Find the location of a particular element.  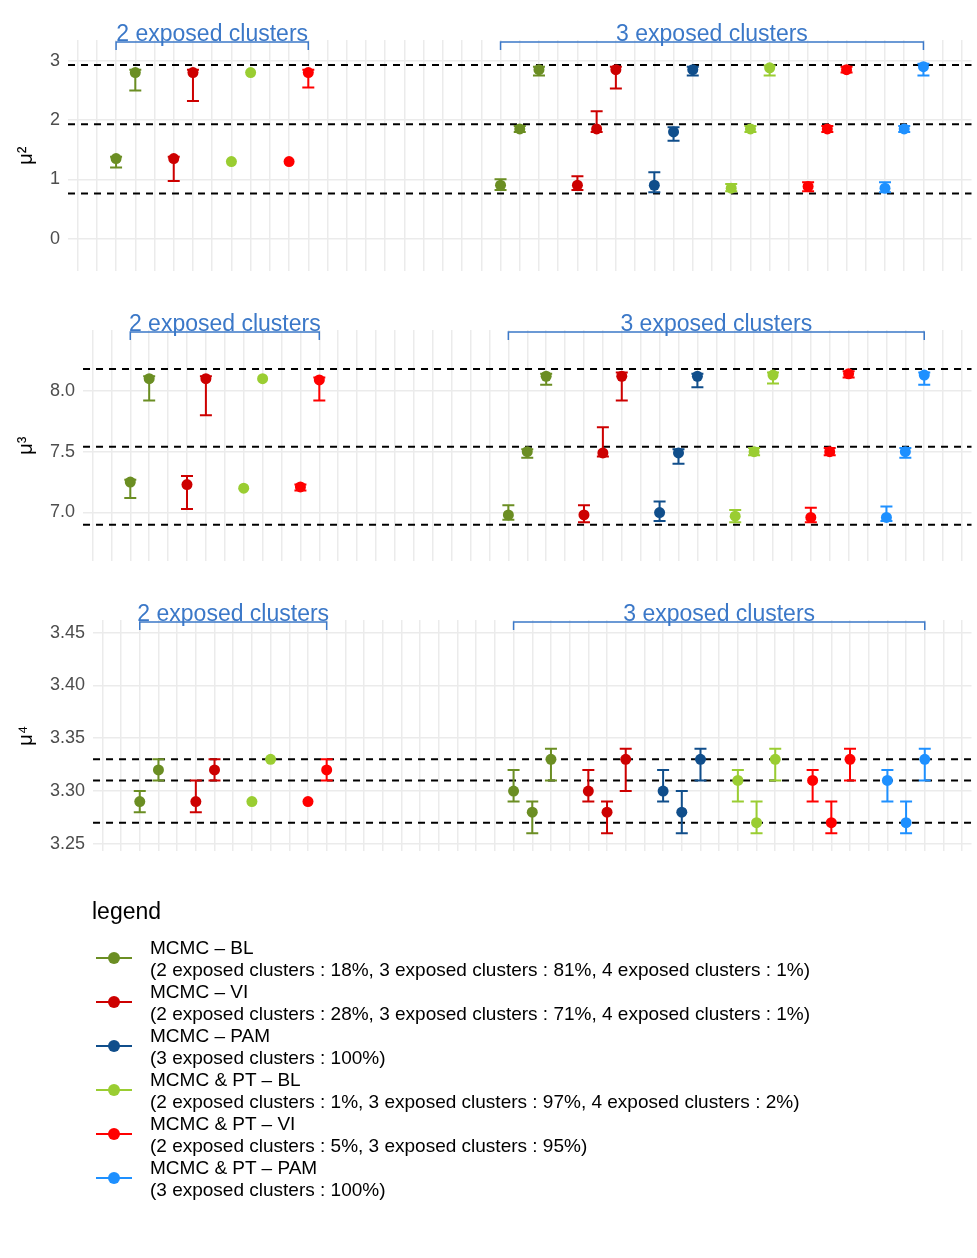

y-tick-label: 3.35 is located at coordinates (67, 737).